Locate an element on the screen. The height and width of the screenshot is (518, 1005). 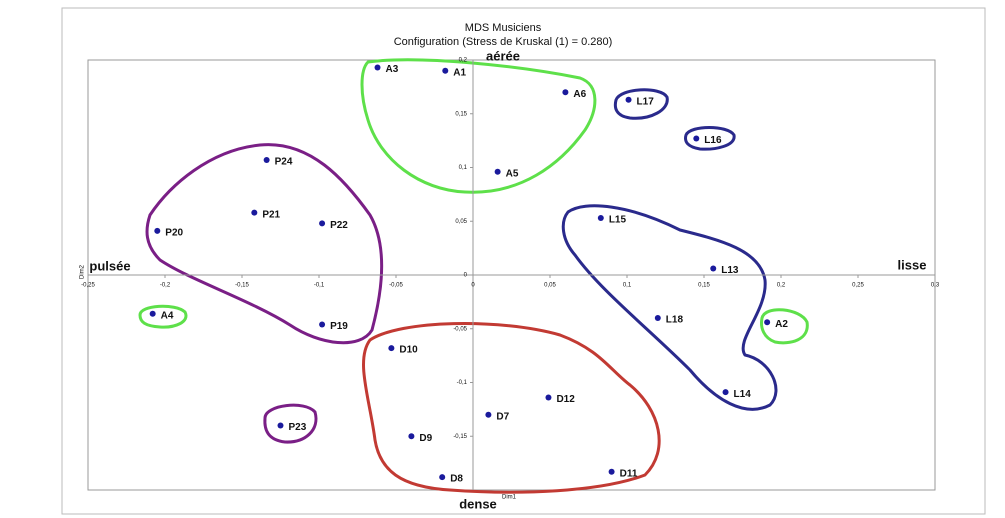
annotation: lisse is located at coordinates (912, 264).